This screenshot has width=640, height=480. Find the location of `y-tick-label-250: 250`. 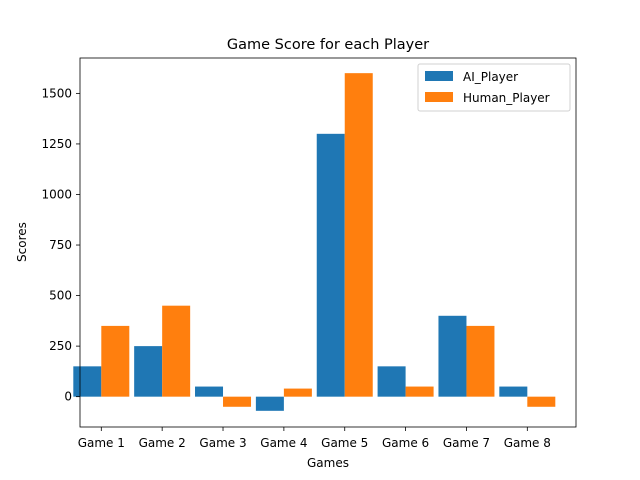

y-tick-label-250: 250 is located at coordinates (60, 346).